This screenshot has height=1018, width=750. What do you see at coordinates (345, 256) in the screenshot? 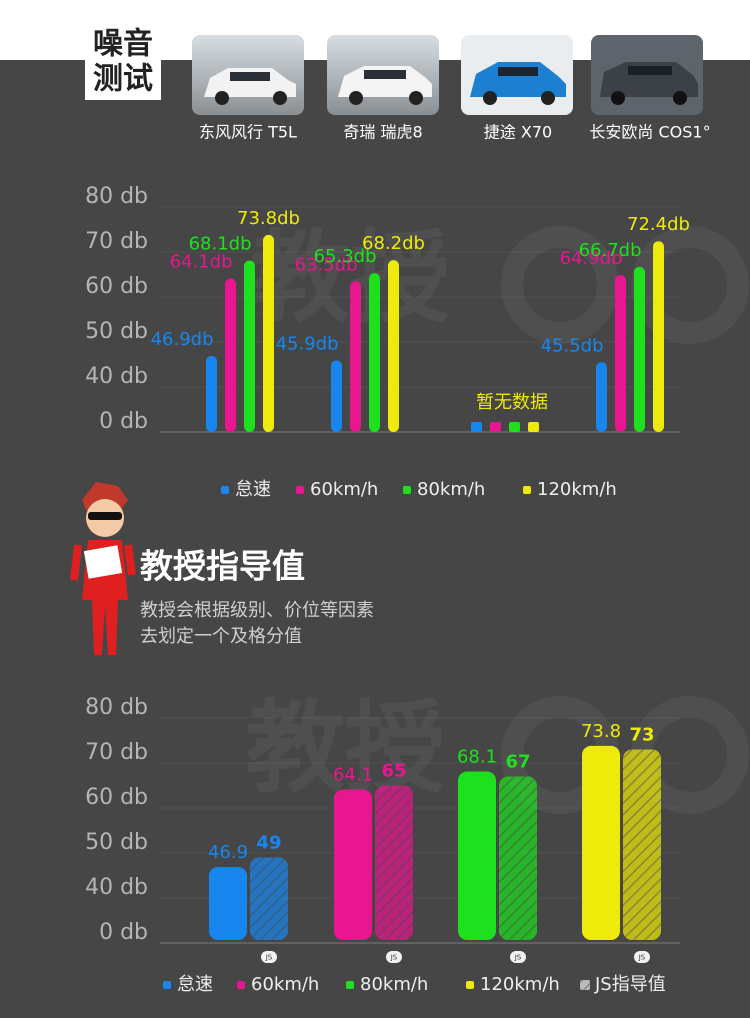
I see `data-label: 65.3db` at bounding box center [345, 256].